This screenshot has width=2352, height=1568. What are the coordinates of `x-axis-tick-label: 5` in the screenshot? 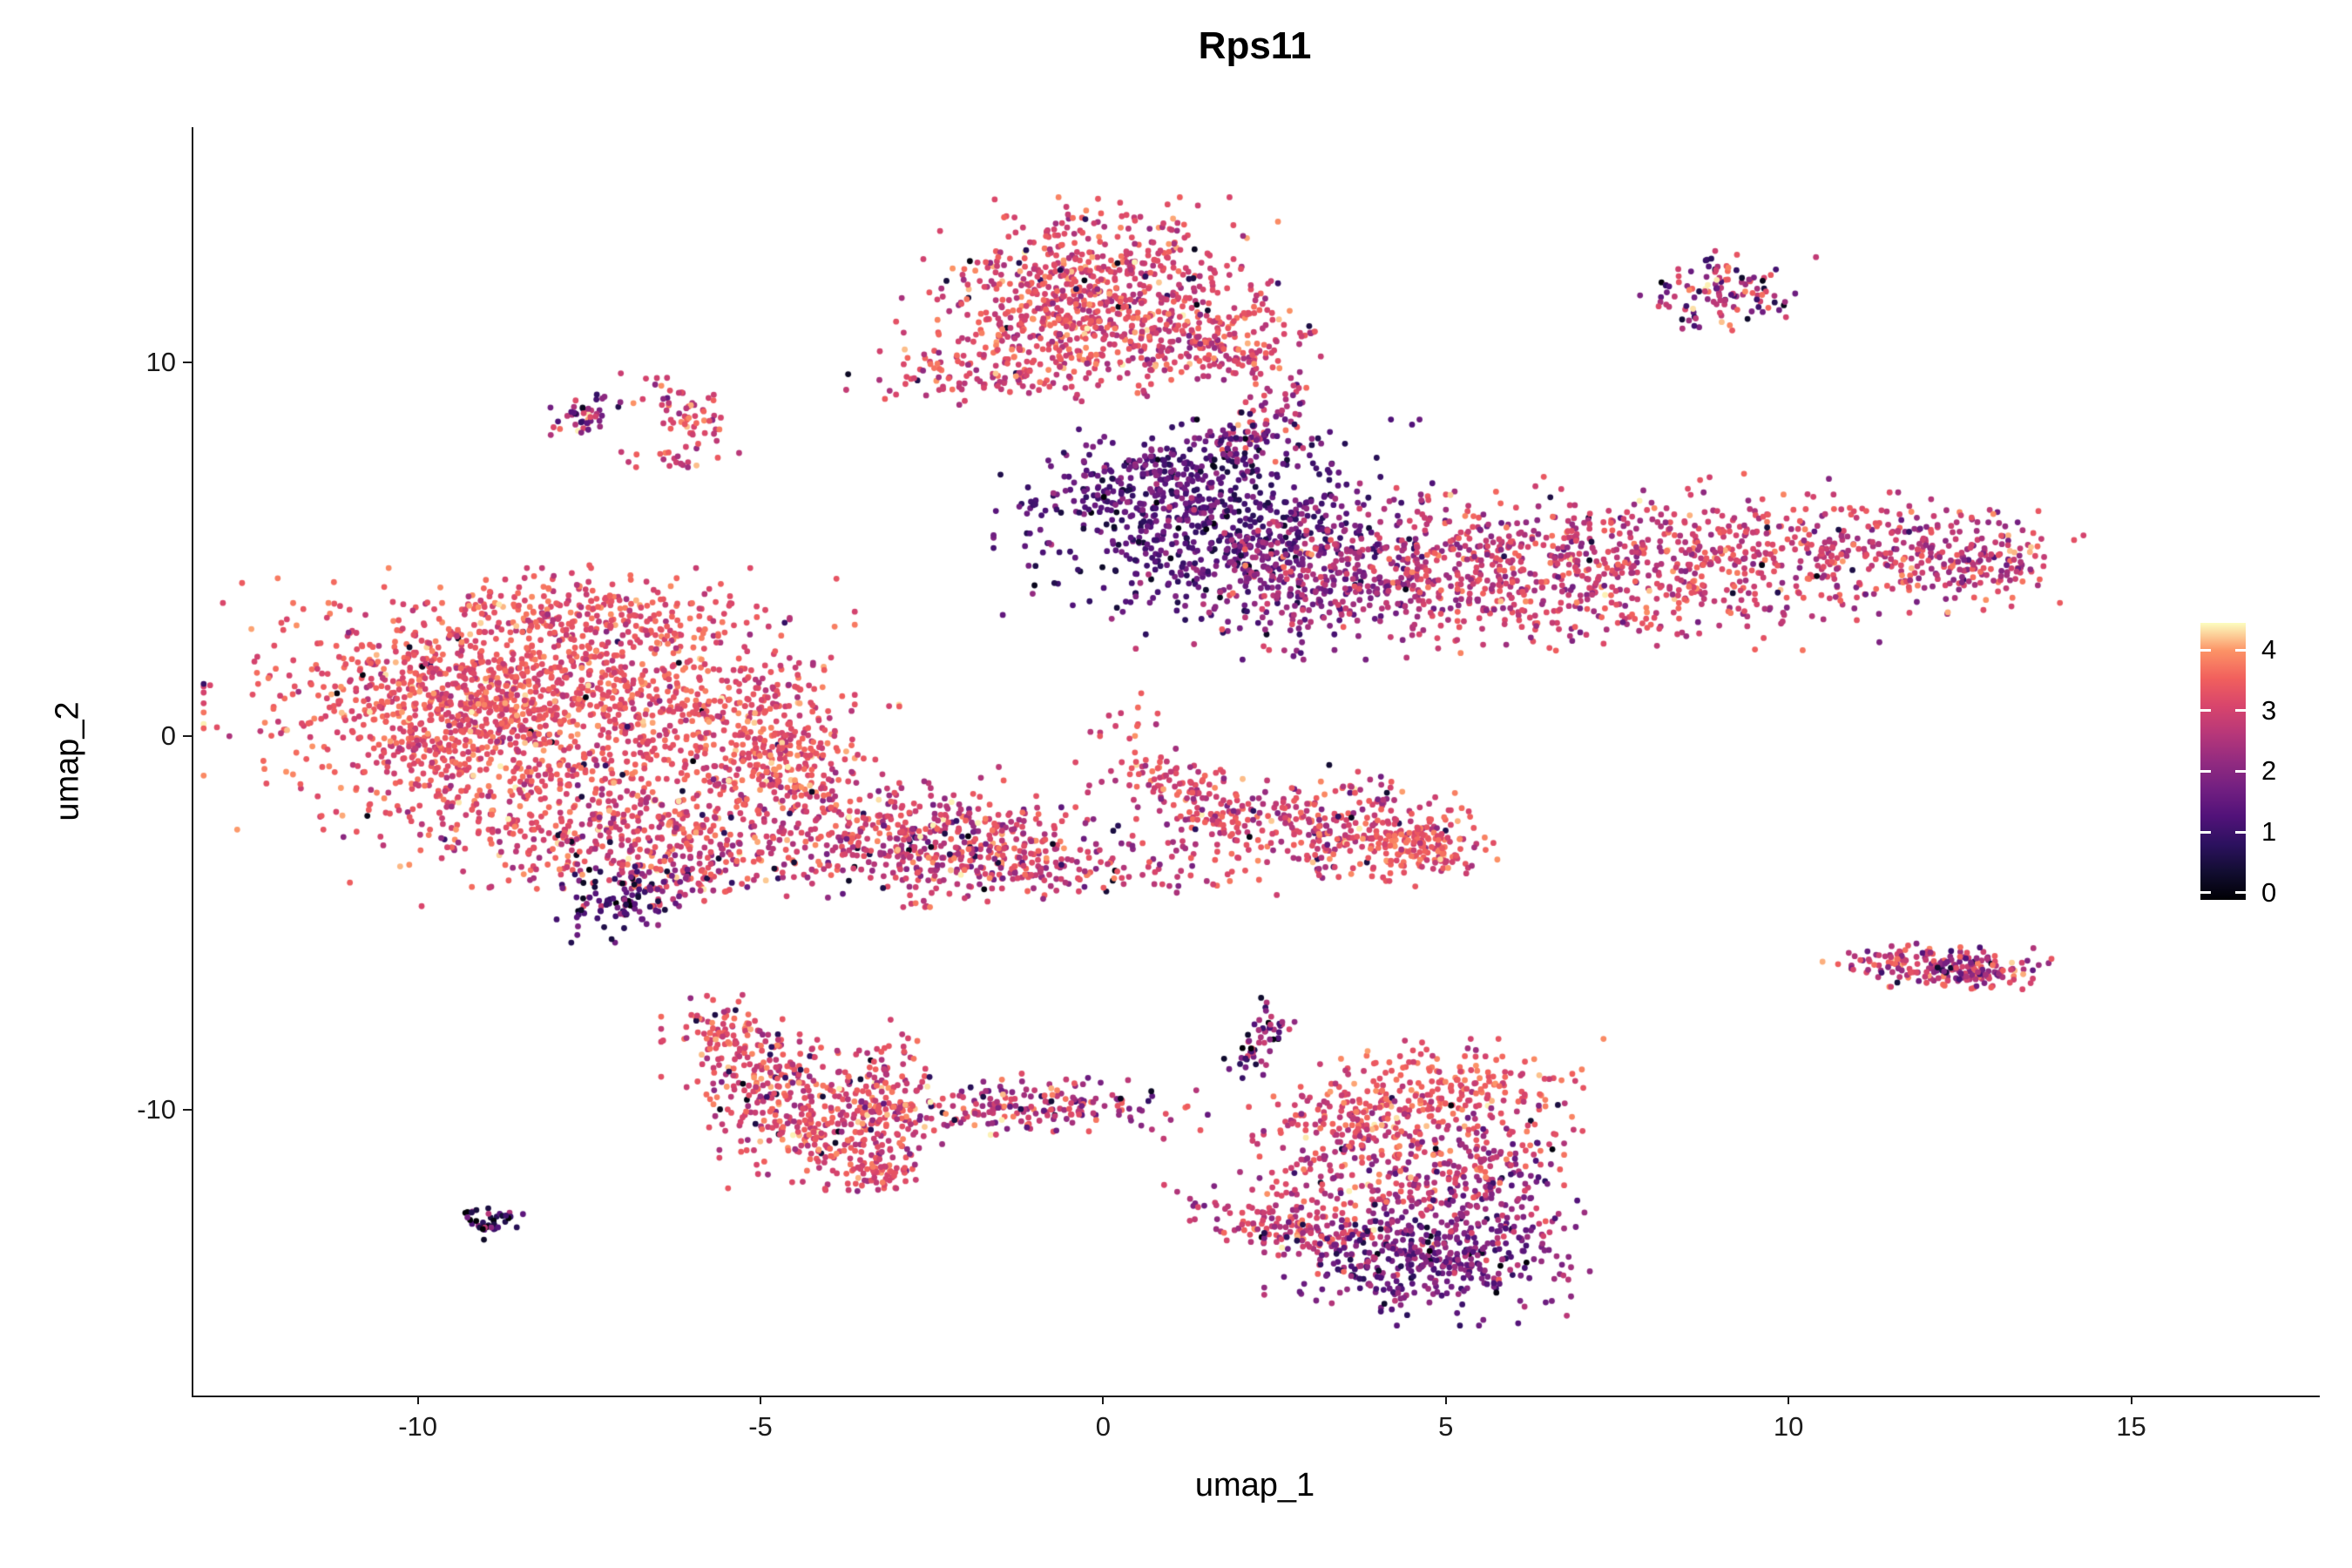 It's located at (1446, 1427).